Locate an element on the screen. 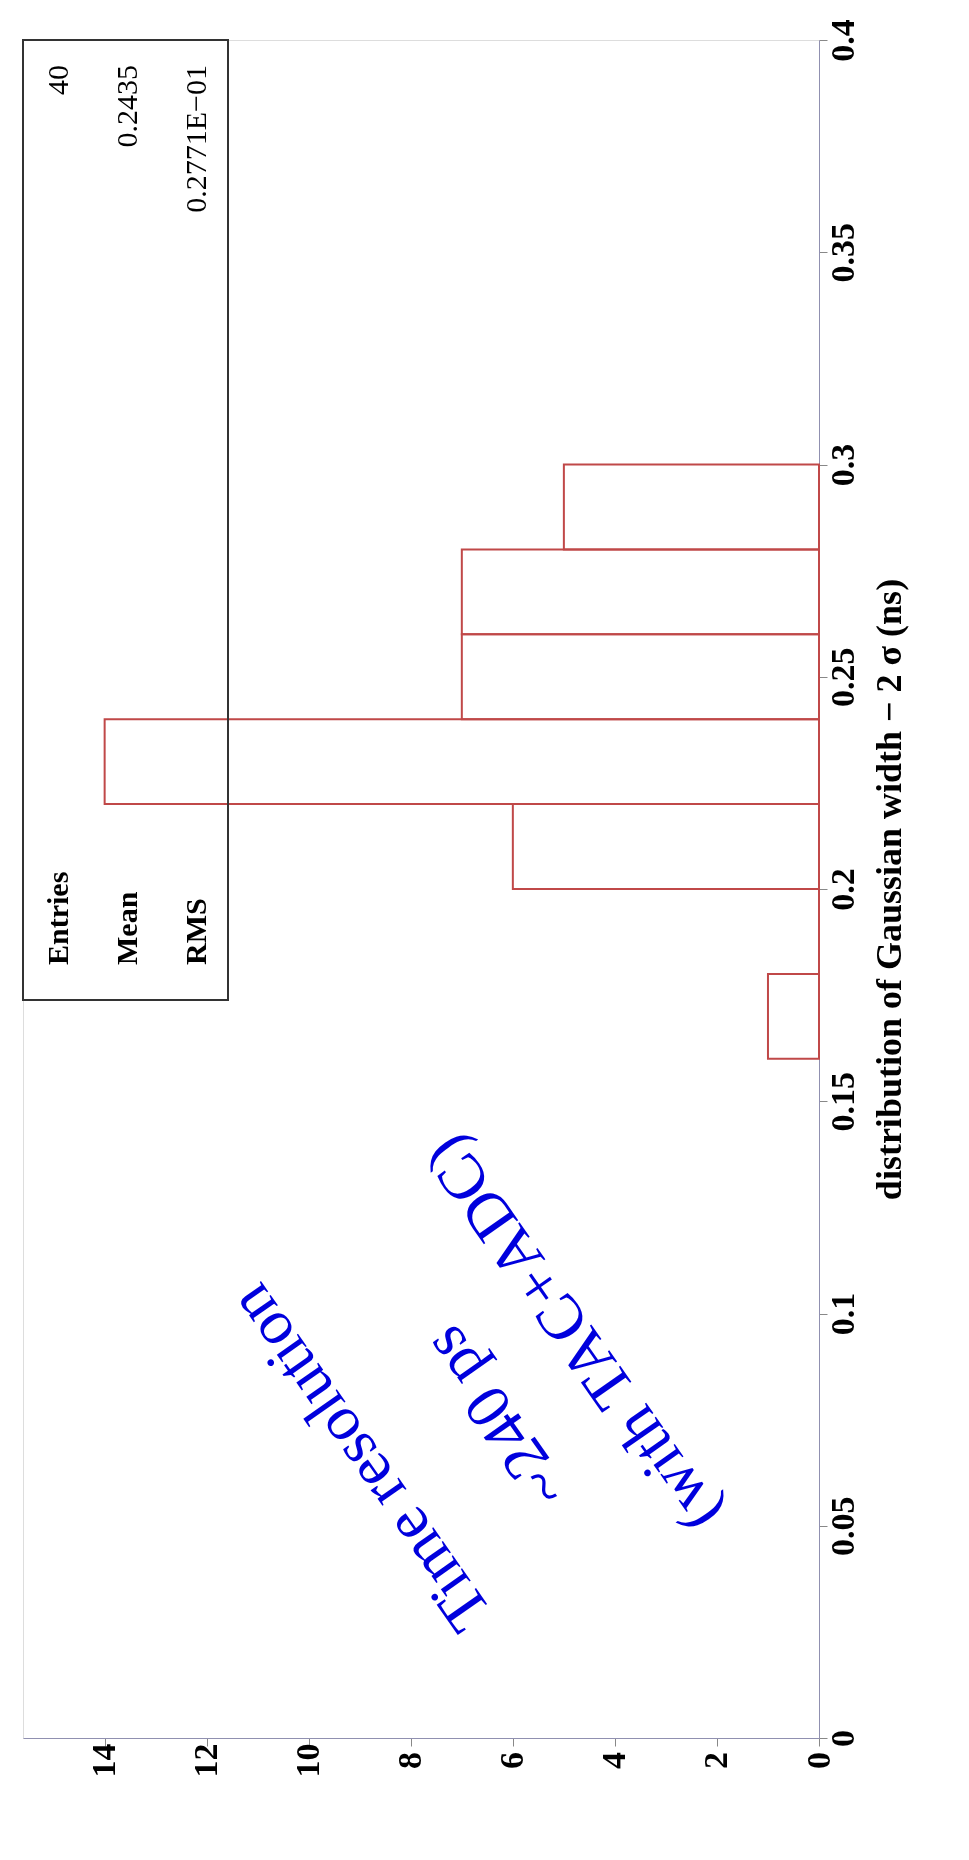 Image resolution: width=969 pixels, height=1860 pixels. x-tick-label: 0 is located at coordinates (818, 1760).